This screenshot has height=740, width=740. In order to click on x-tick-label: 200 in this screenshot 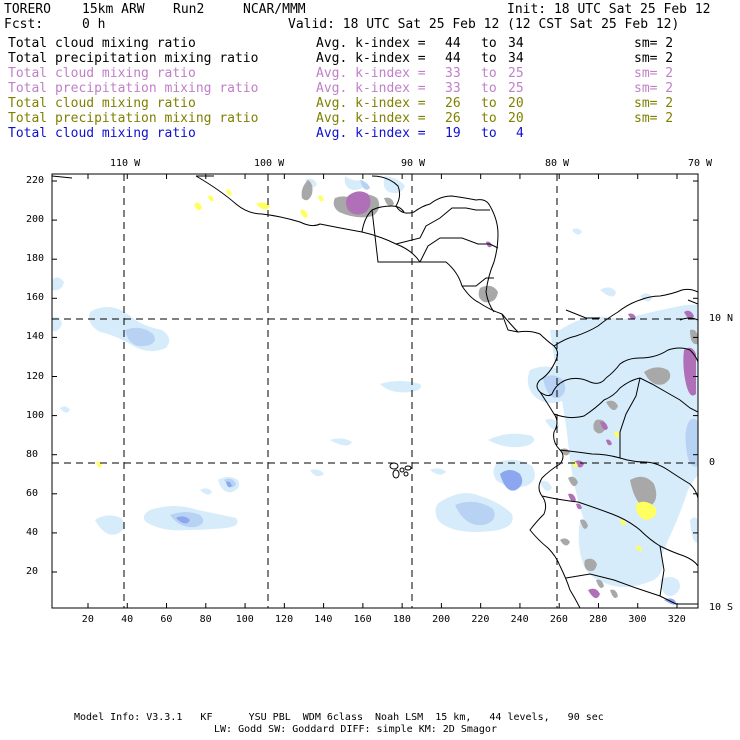, I will do `click(441, 619)`.